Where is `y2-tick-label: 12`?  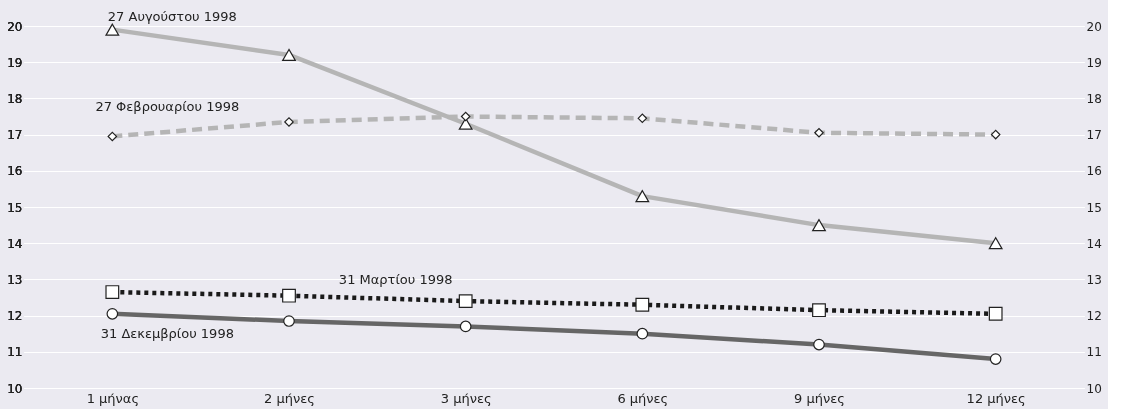 y2-tick-label: 12 is located at coordinates (1094, 316).